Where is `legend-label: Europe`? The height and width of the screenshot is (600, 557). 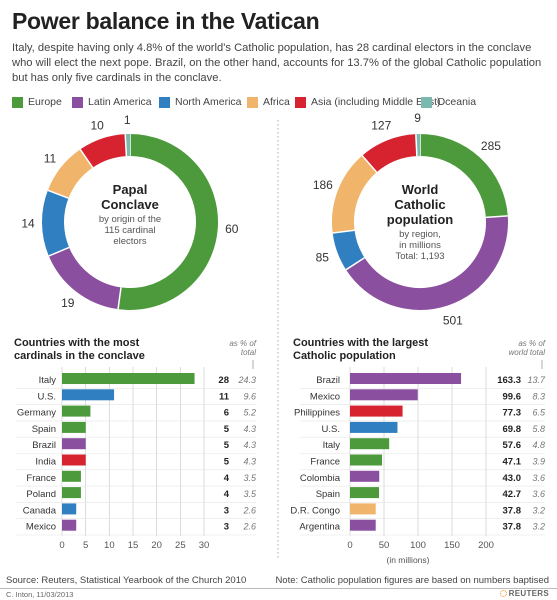
legend-label: Europe is located at coordinates (45, 102).